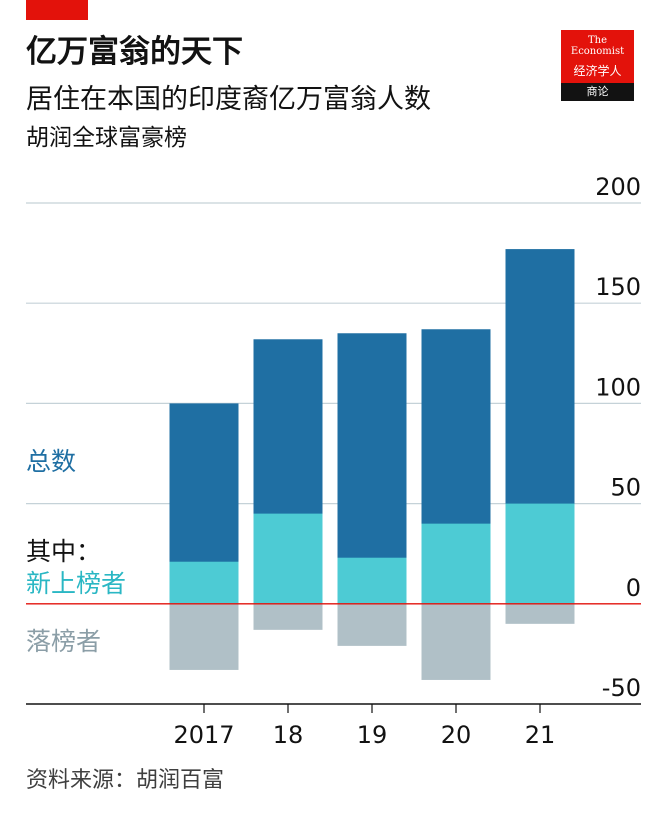 The image size is (667, 814). I want to click on legend-total: 总数, so click(51, 461).